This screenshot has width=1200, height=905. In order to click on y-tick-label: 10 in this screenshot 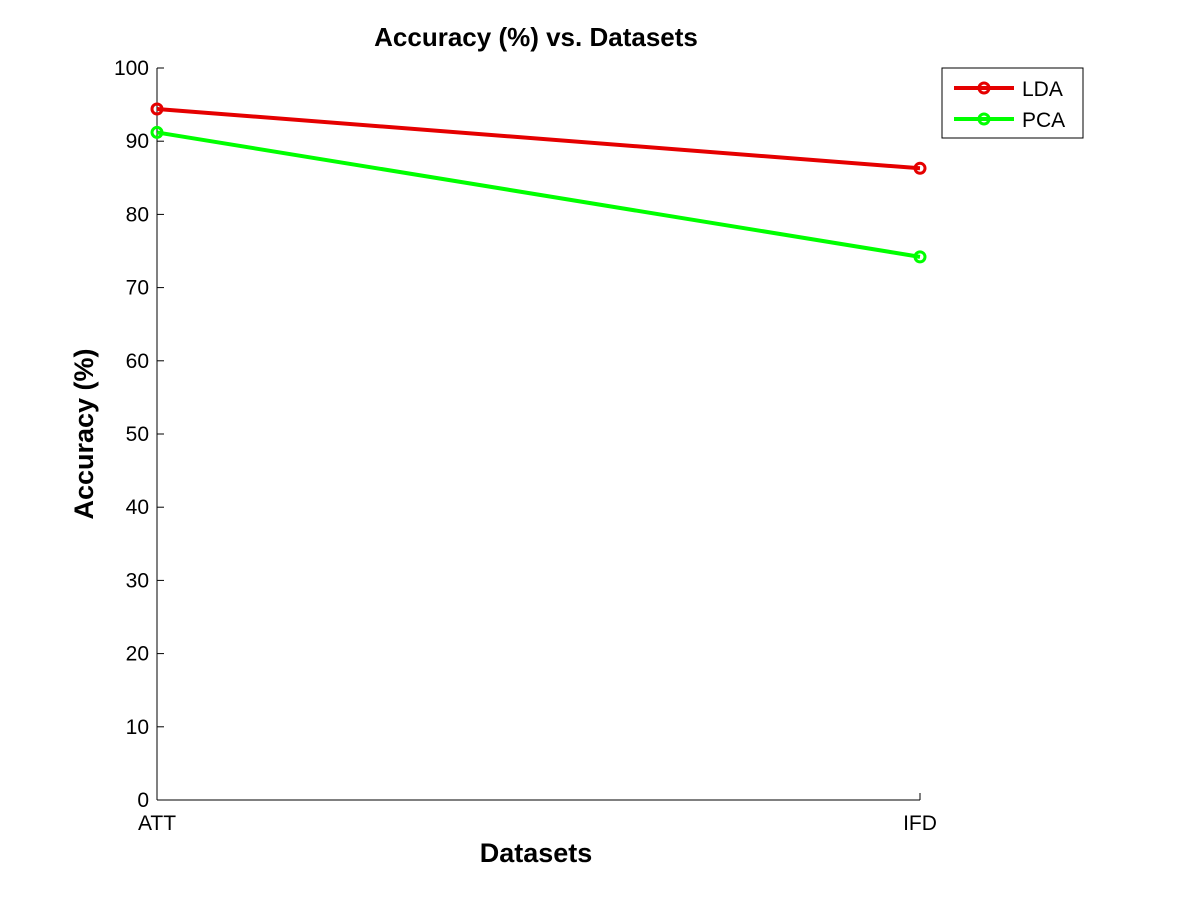, I will do `click(137, 727)`.